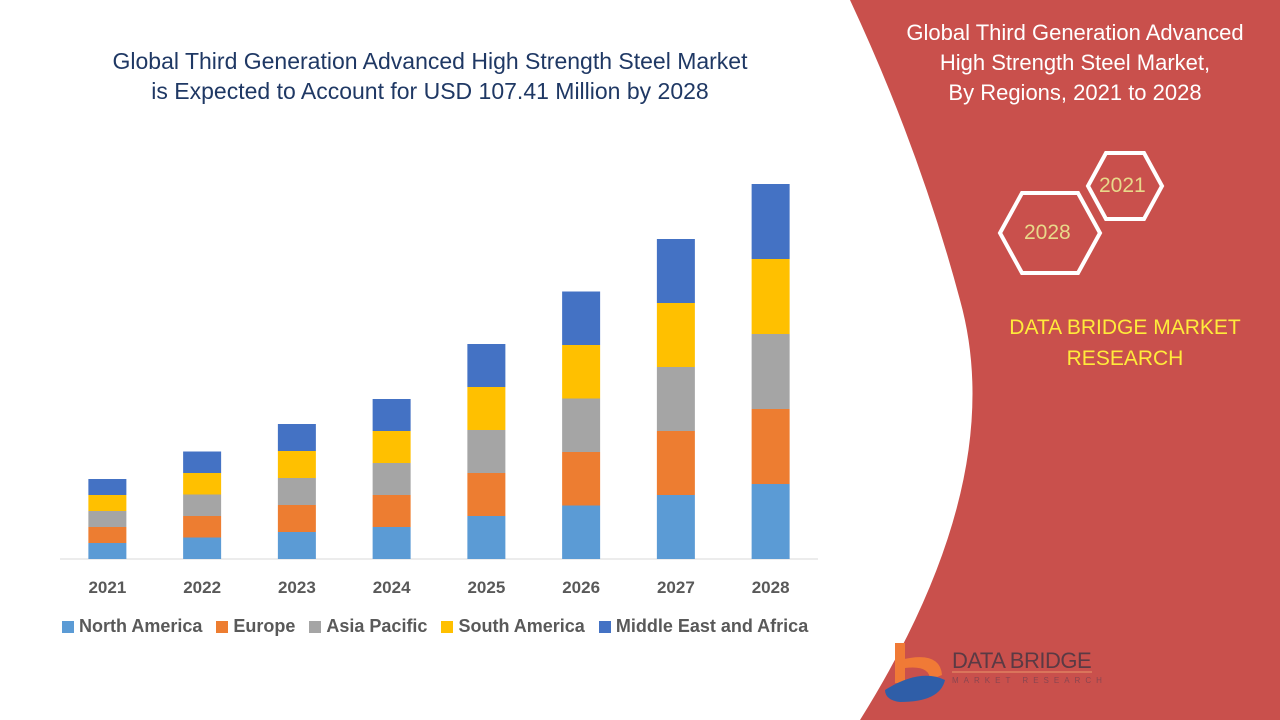 This screenshot has height=720, width=1280. What do you see at coordinates (581, 587) in the screenshot?
I see `x-tick-label: 2026` at bounding box center [581, 587].